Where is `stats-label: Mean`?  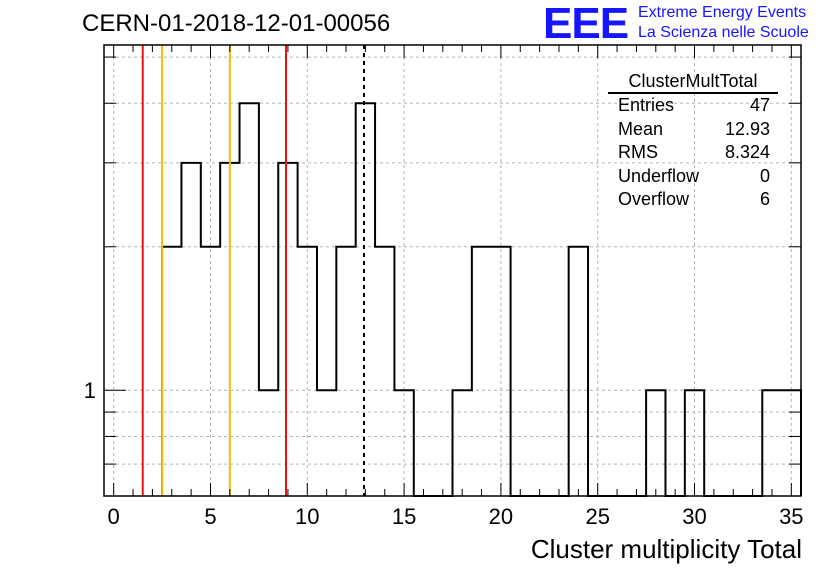 stats-label: Mean is located at coordinates (641, 128).